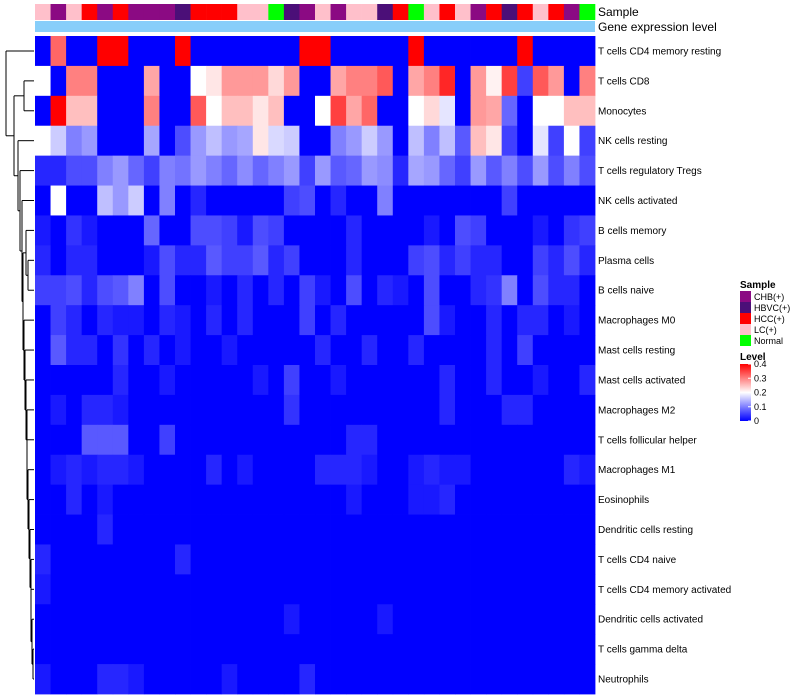  I want to click on level-tick-label: 0.3, so click(760, 378).